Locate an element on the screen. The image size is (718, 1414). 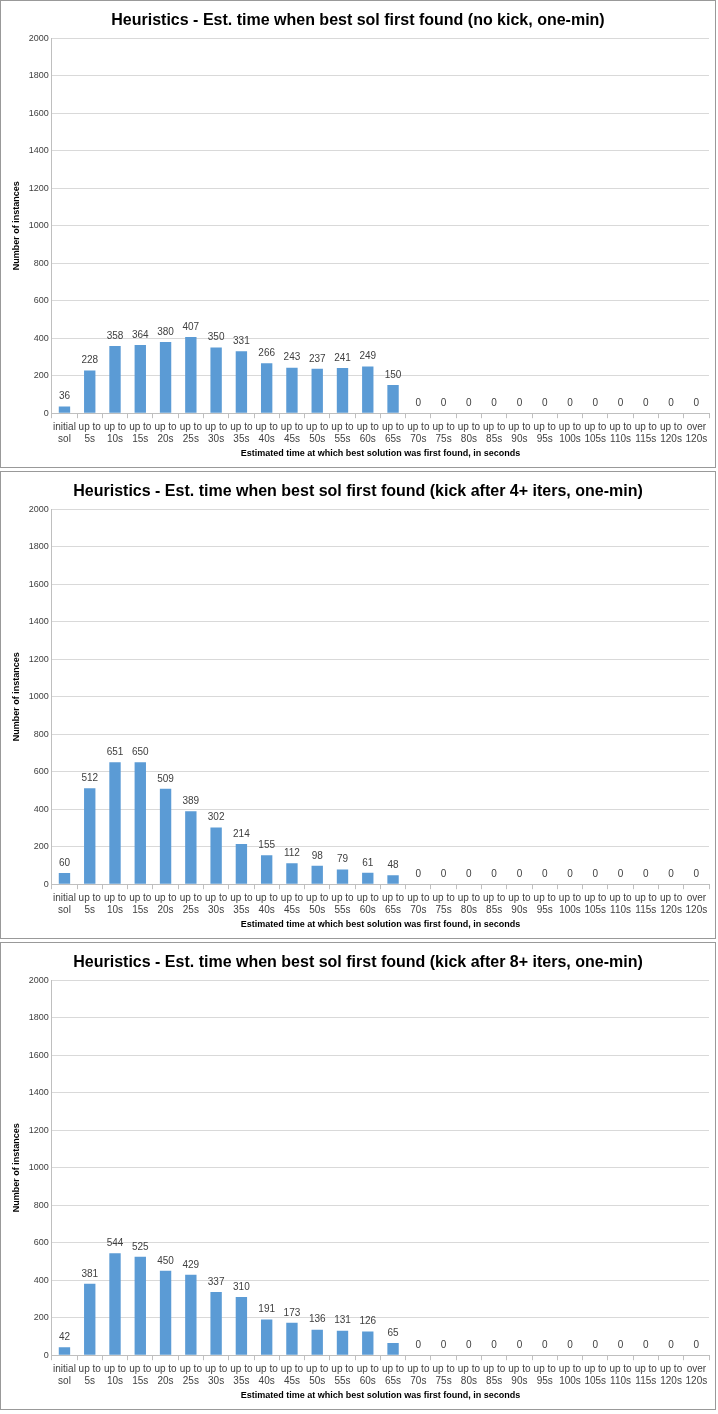
data-label: 381 is located at coordinates (90, 1273).